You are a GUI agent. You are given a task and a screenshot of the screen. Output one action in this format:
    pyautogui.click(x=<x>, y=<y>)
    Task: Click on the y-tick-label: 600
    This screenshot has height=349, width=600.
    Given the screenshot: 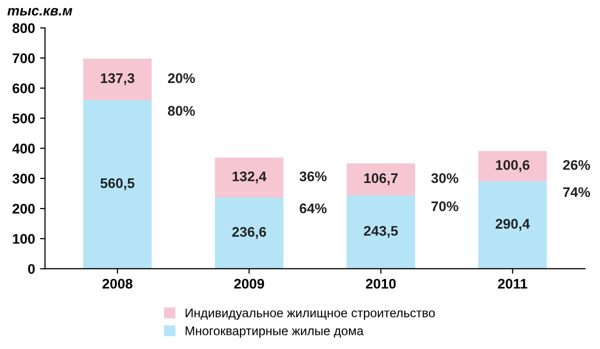 What is the action you would take?
    pyautogui.click(x=23, y=88)
    